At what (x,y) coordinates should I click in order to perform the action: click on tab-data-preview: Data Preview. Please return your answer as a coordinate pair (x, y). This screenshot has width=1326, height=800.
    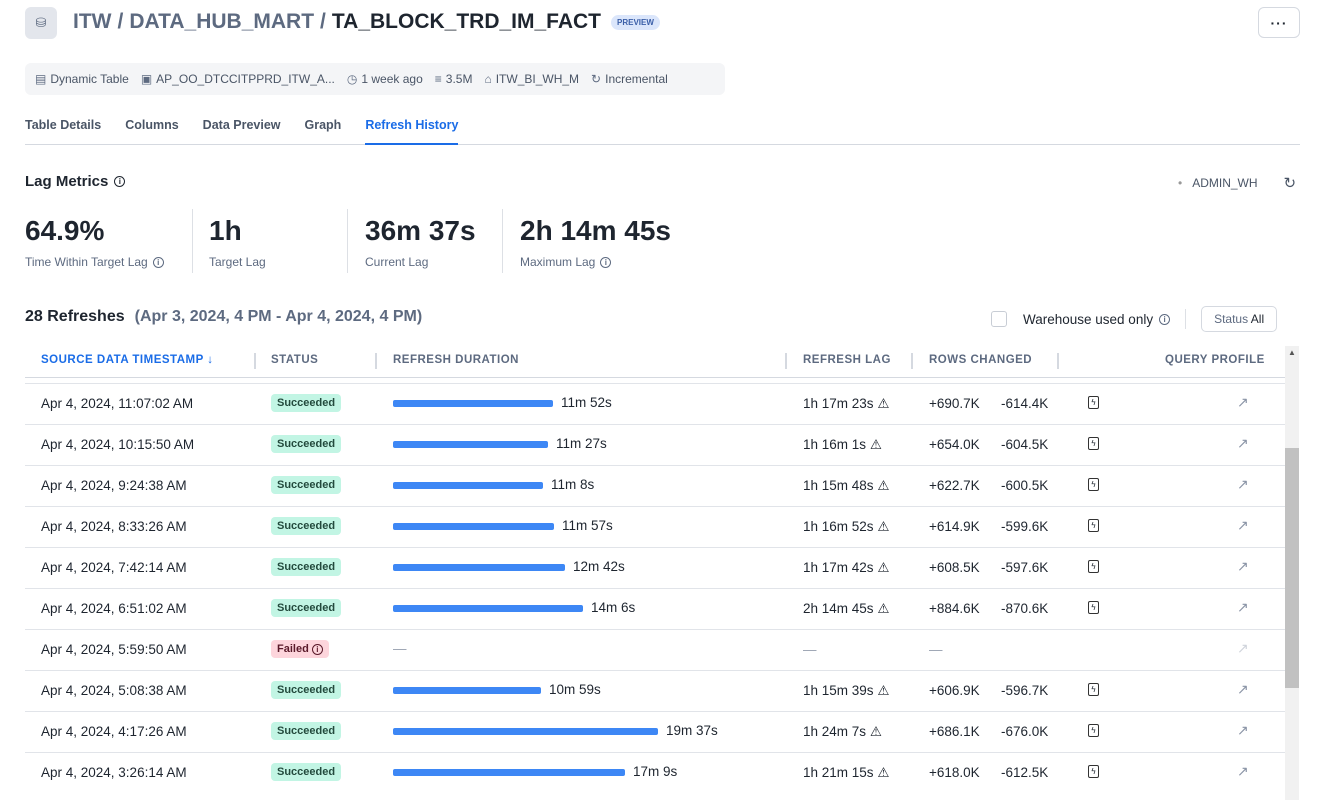
    Looking at the image, I should click on (241, 125).